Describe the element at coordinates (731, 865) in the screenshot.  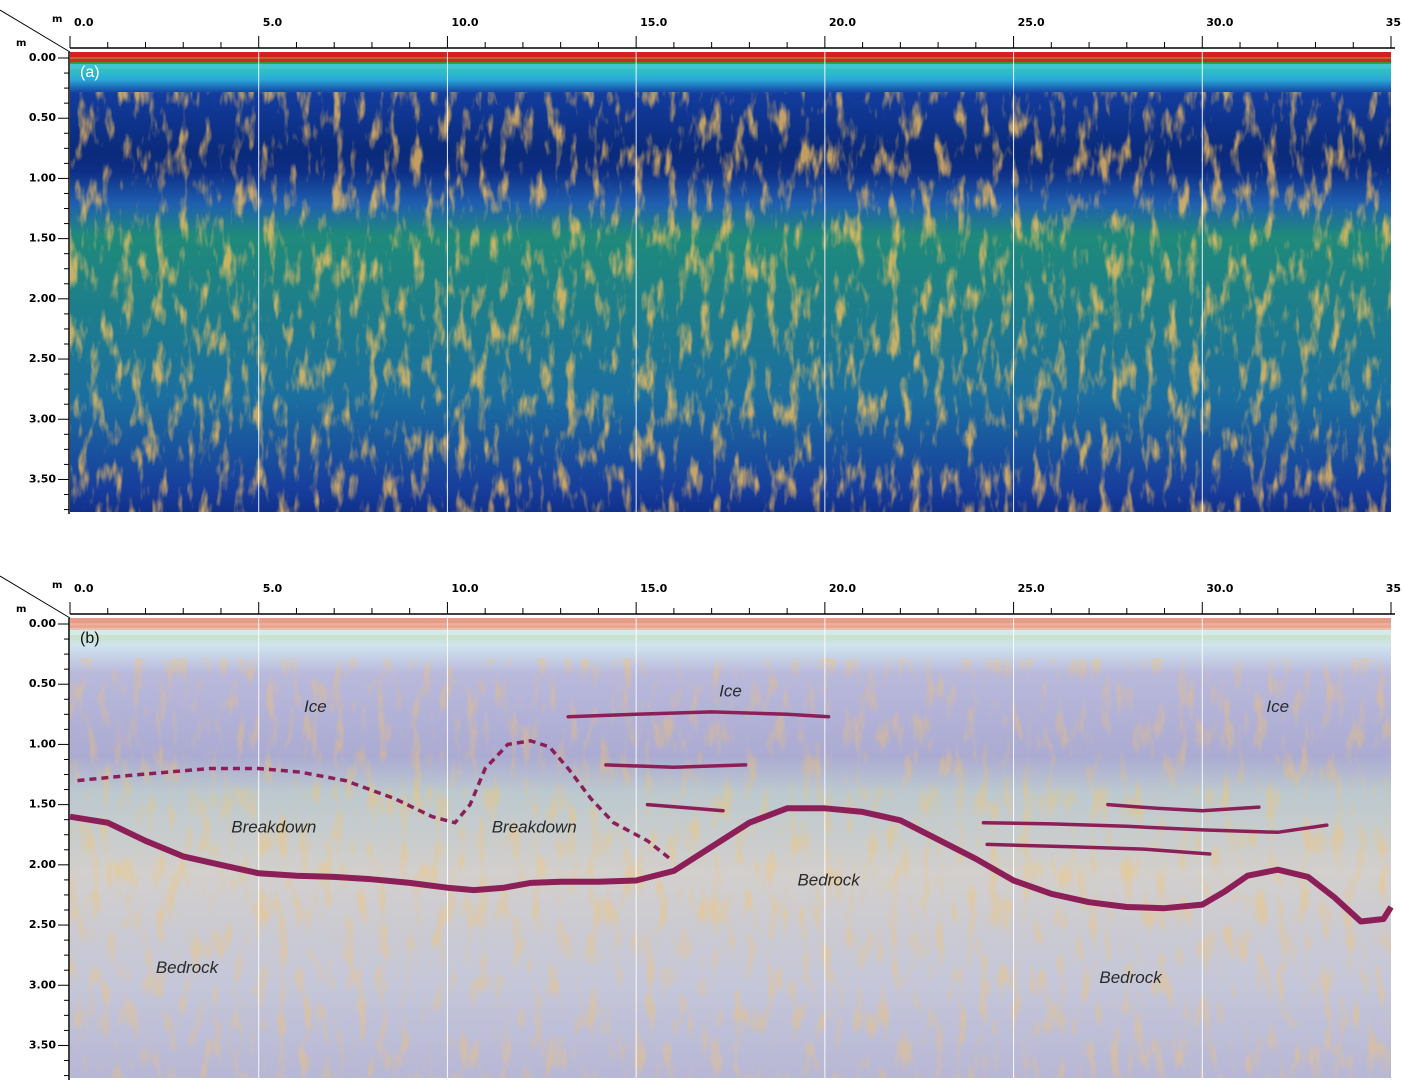
I see `bedrock-boundary-line` at that location.